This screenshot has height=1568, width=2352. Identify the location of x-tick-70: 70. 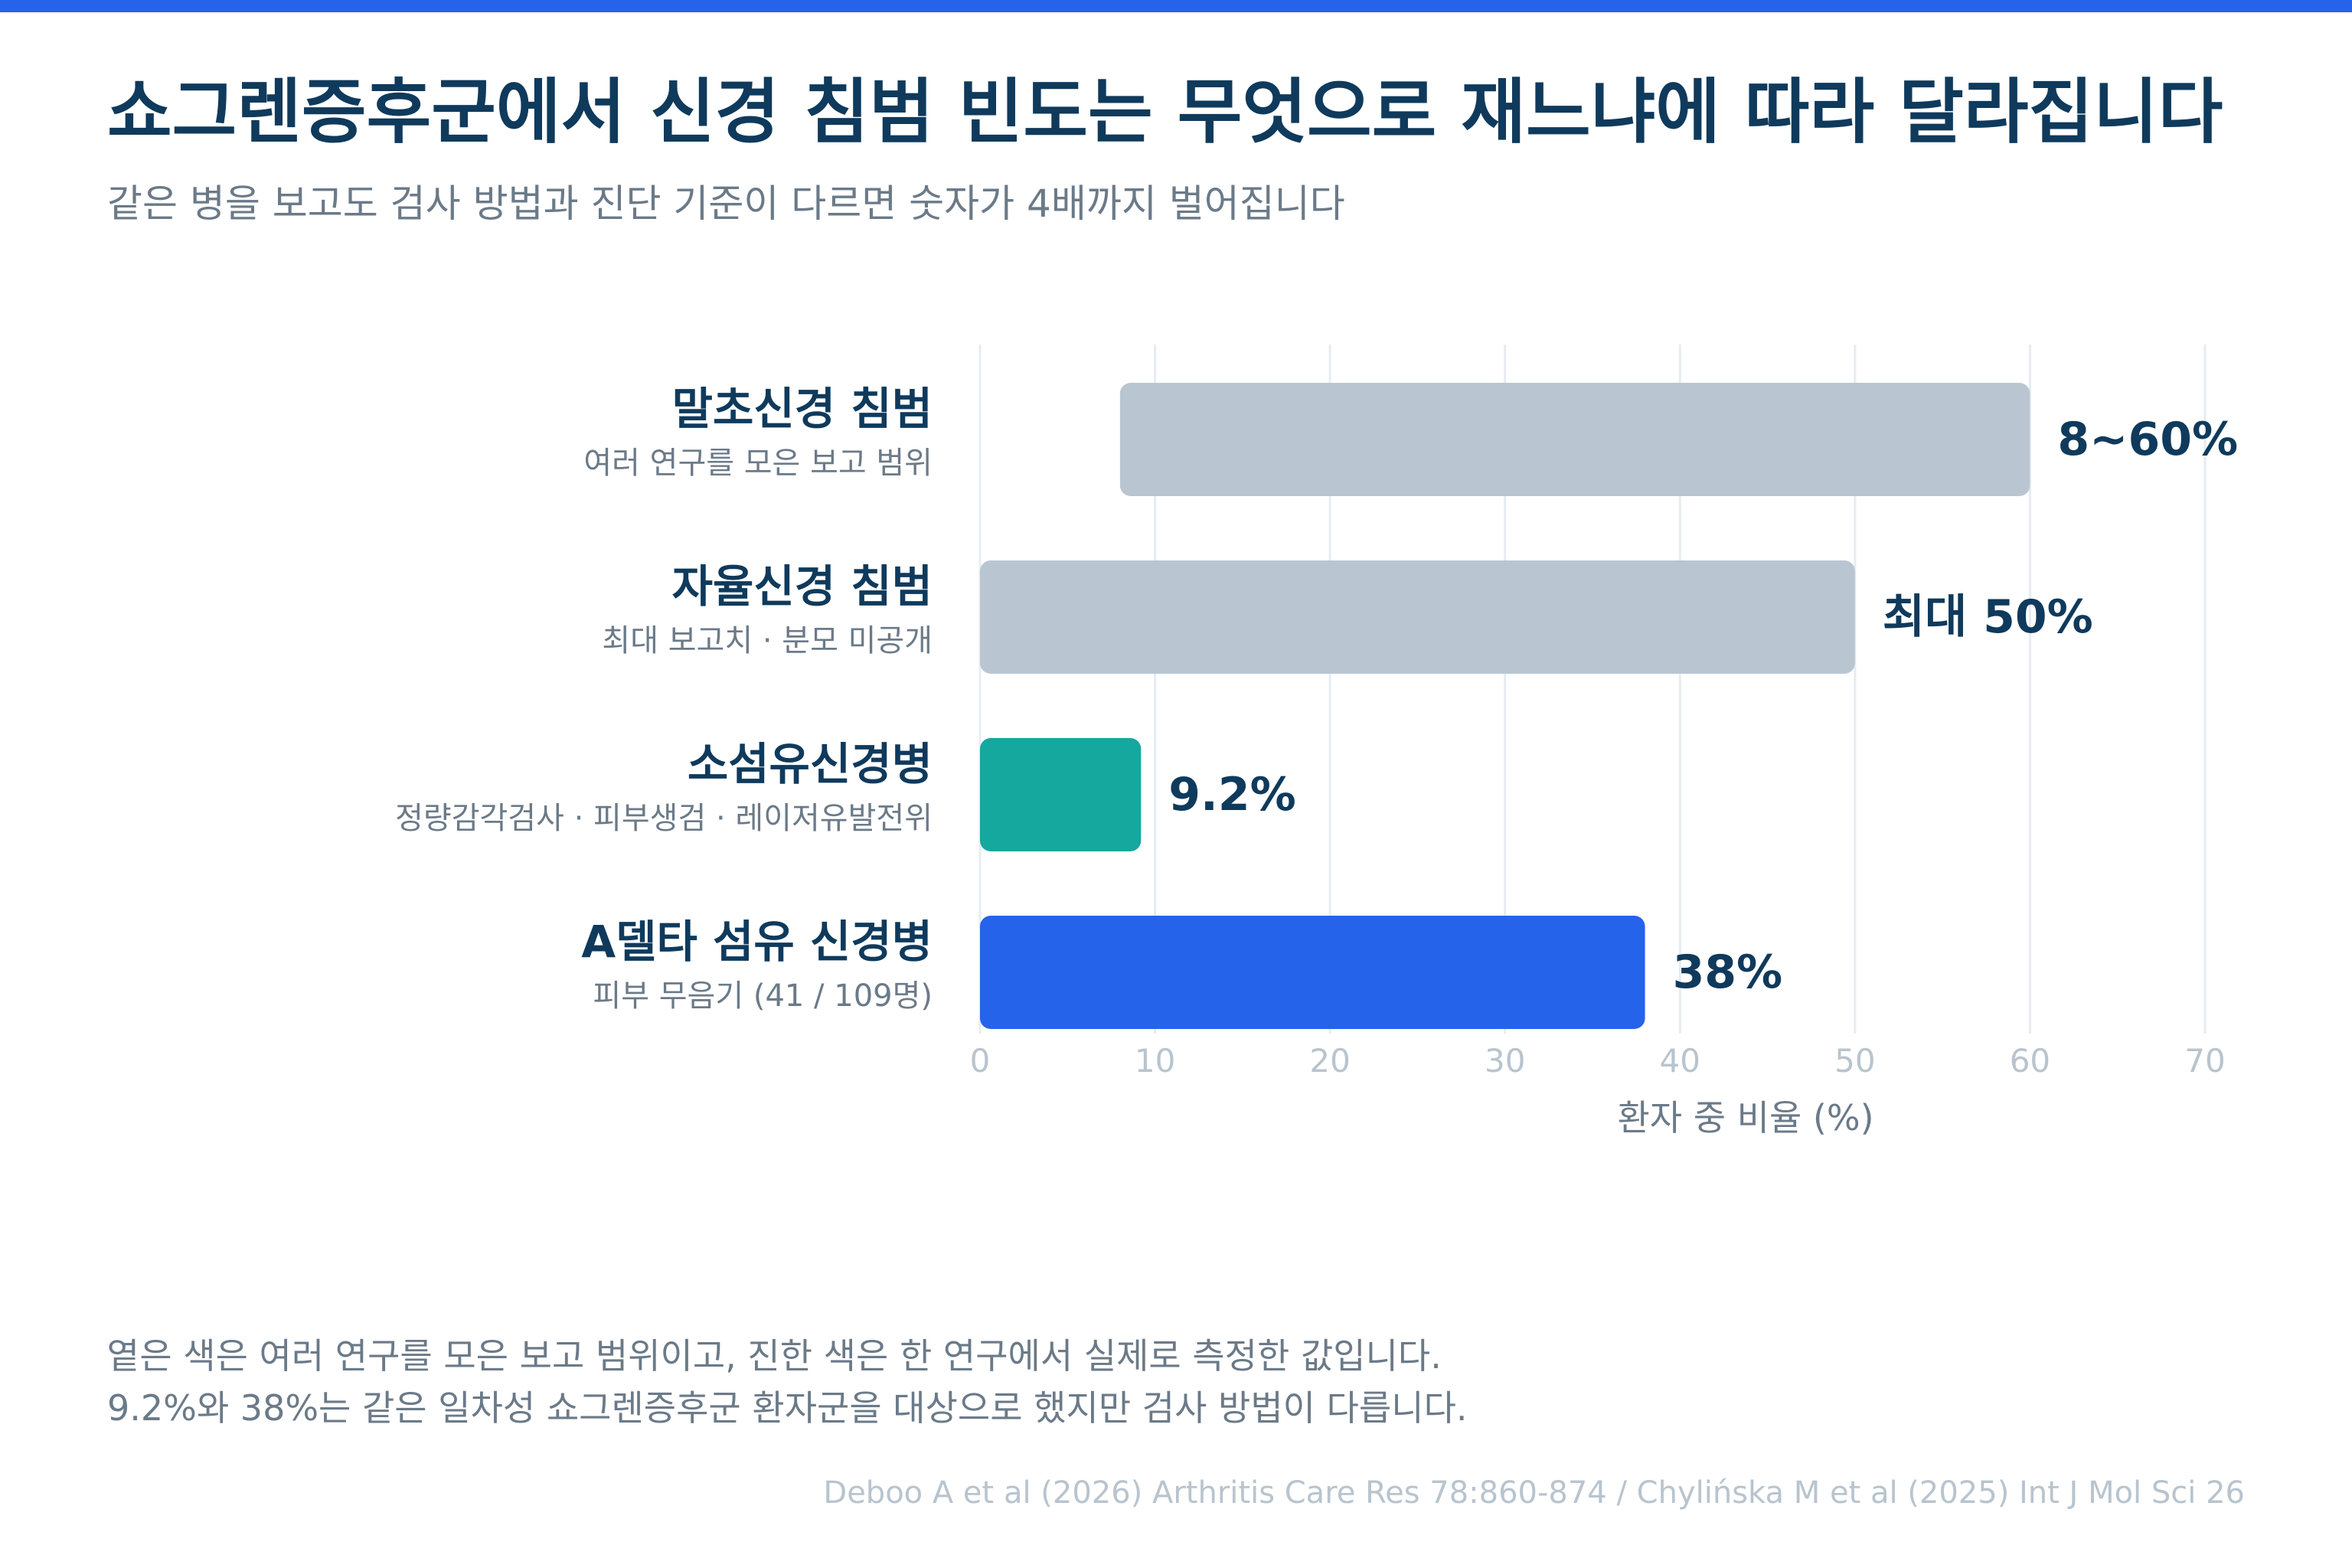
(2204, 1061).